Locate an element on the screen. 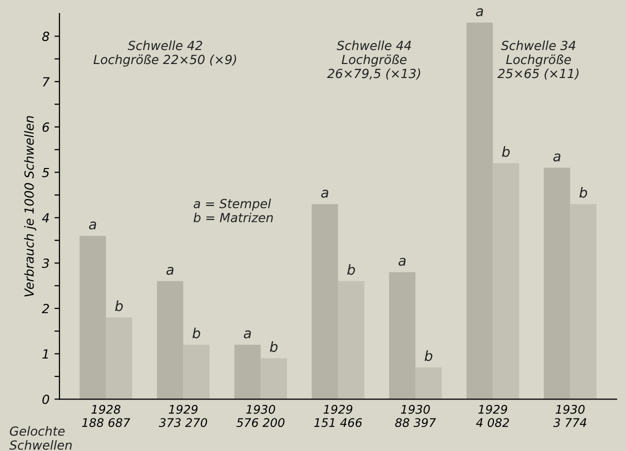 Image resolution: width=626 pixels, height=451 pixels. annotation: a = Stempel b = Matrizen is located at coordinates (233, 210).